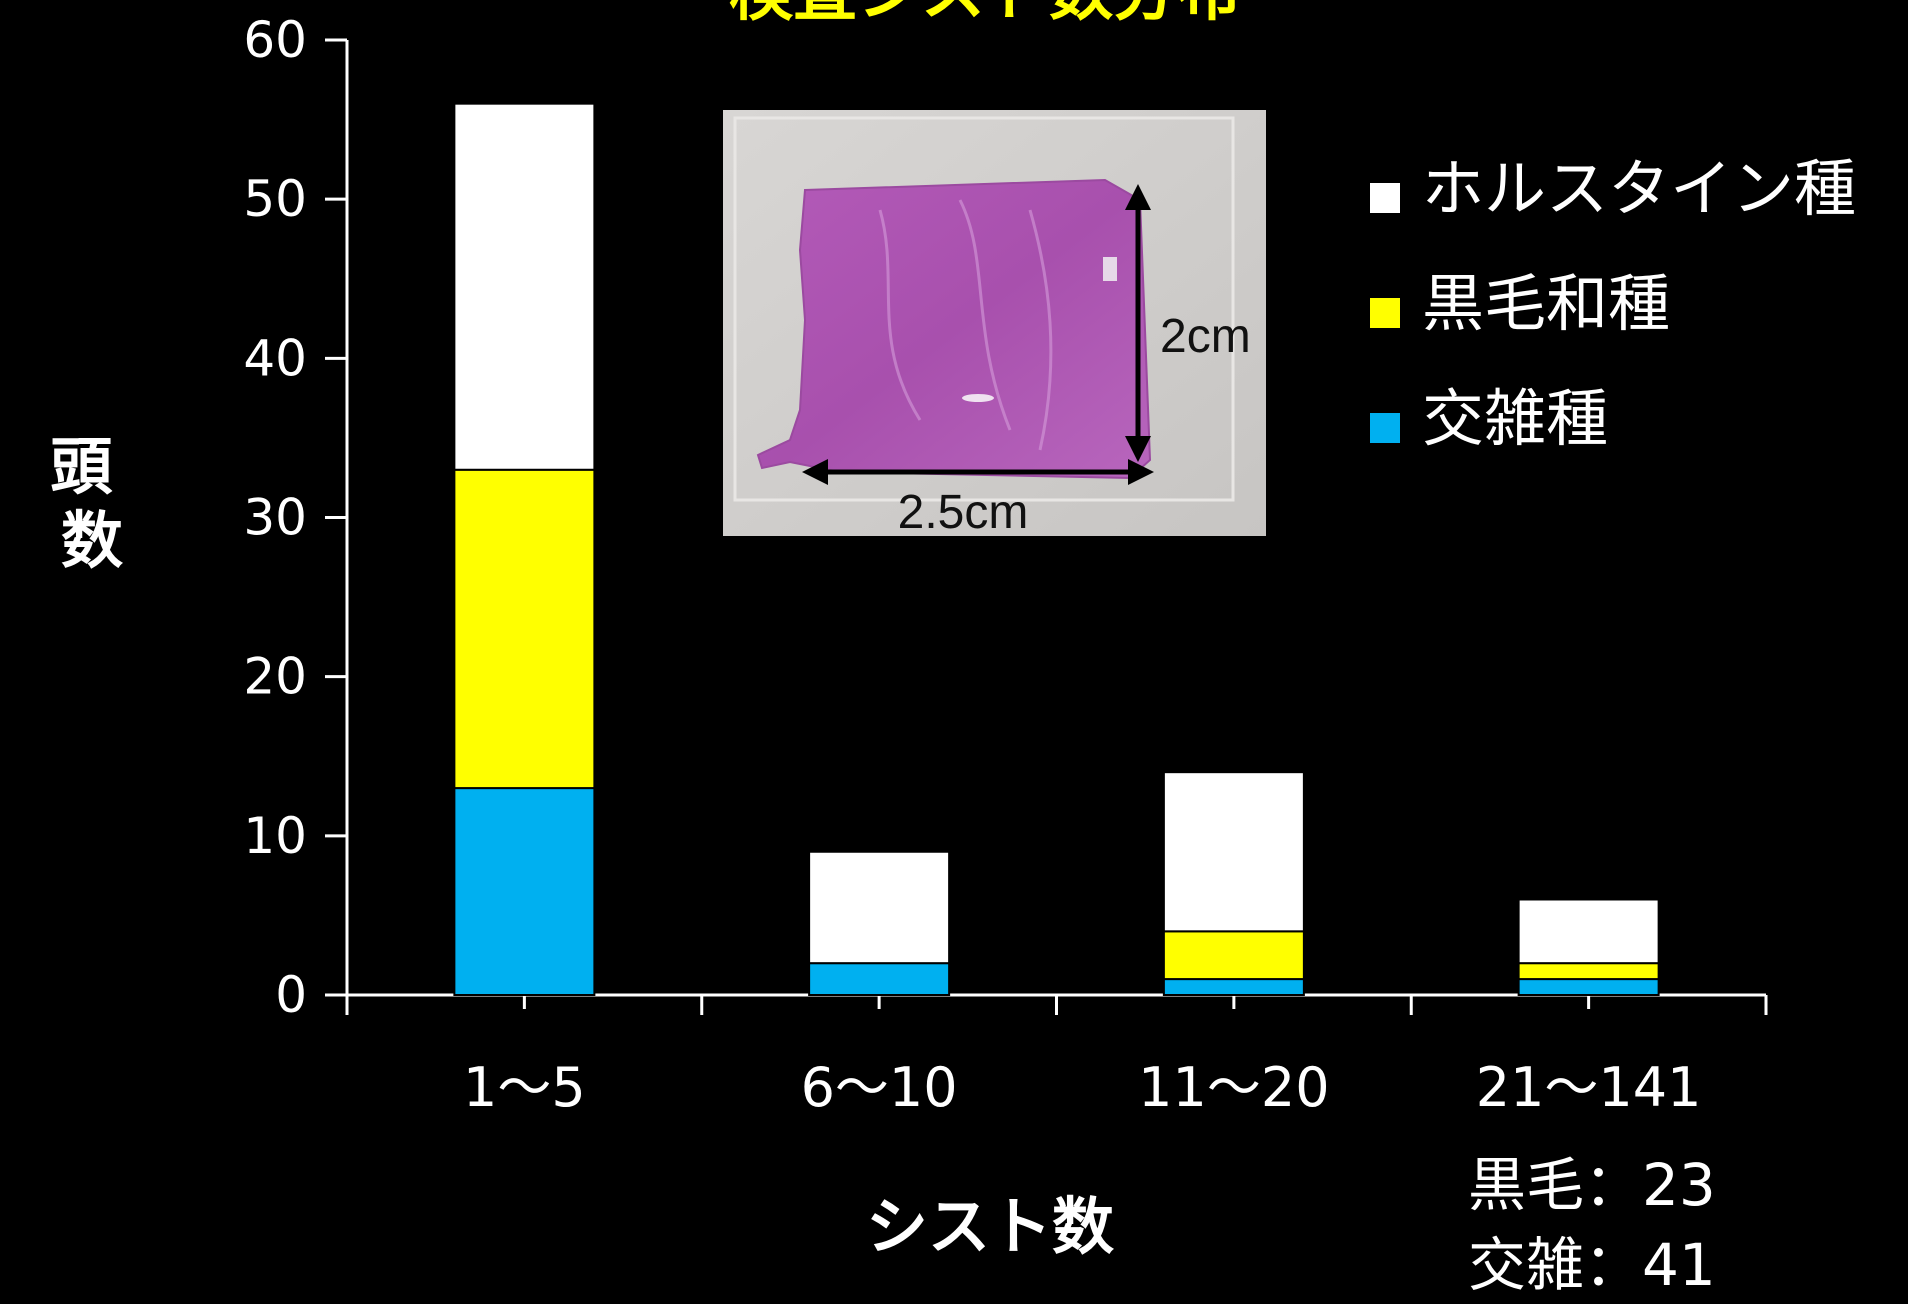 The height and width of the screenshot is (1304, 1908). I want to click on legend-label: 交雑種, so click(1515, 418).